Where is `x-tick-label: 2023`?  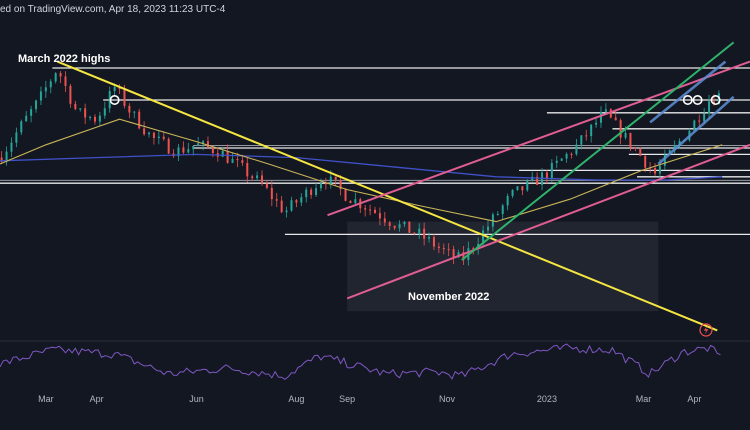
x-tick-label: 2023 is located at coordinates (547, 399).